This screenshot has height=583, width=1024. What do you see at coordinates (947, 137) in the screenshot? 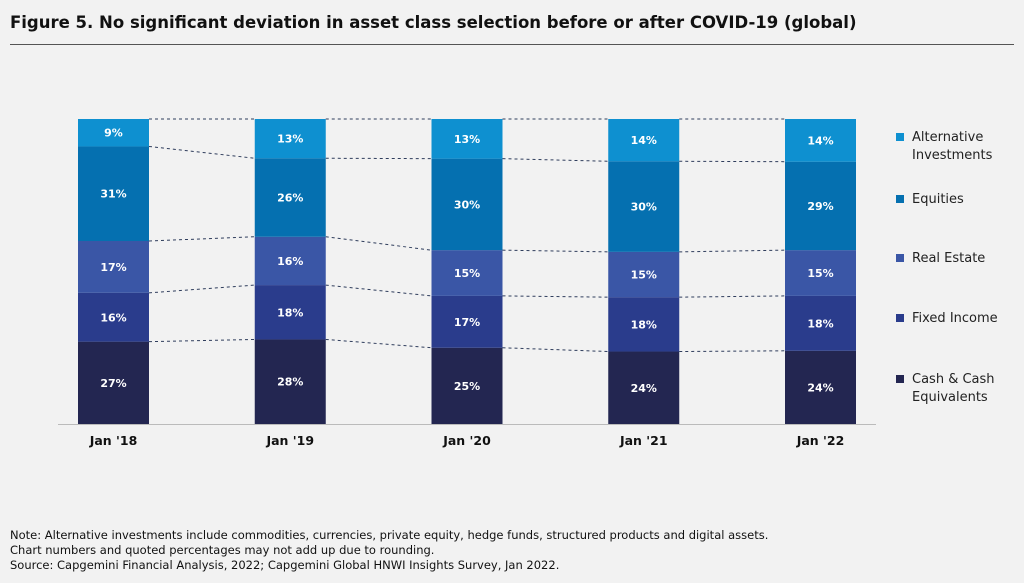
I see `legend-label: Alternative` at bounding box center [947, 137].